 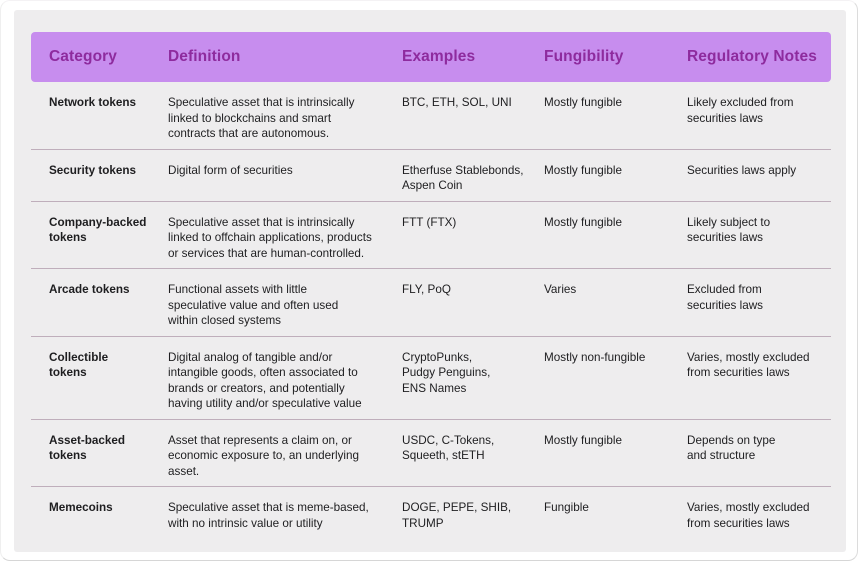 What do you see at coordinates (98, 230) in the screenshot?
I see `cell-category: Company-backed tokens` at bounding box center [98, 230].